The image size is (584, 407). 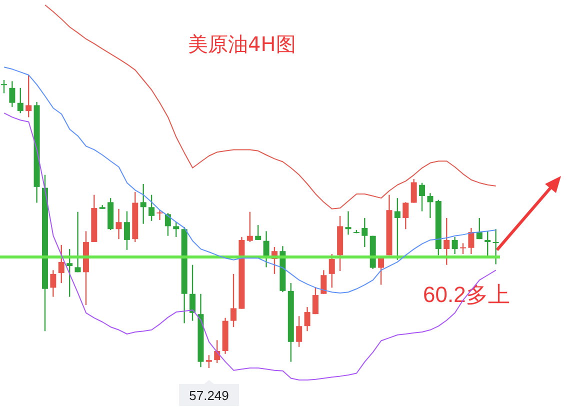 What do you see at coordinates (466, 294) in the screenshot?
I see `ref-line-label: 60.2多上` at bounding box center [466, 294].